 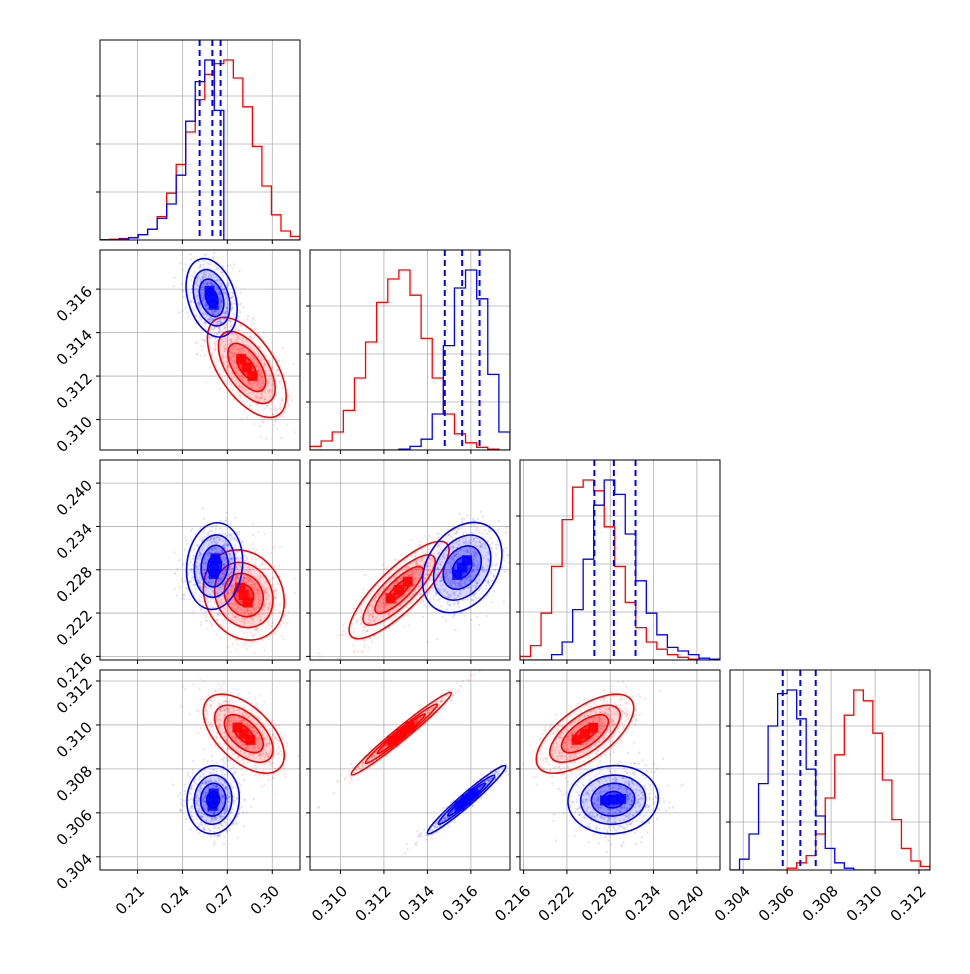 What do you see at coordinates (620, 560) in the screenshot?
I see `panel-frame` at bounding box center [620, 560].